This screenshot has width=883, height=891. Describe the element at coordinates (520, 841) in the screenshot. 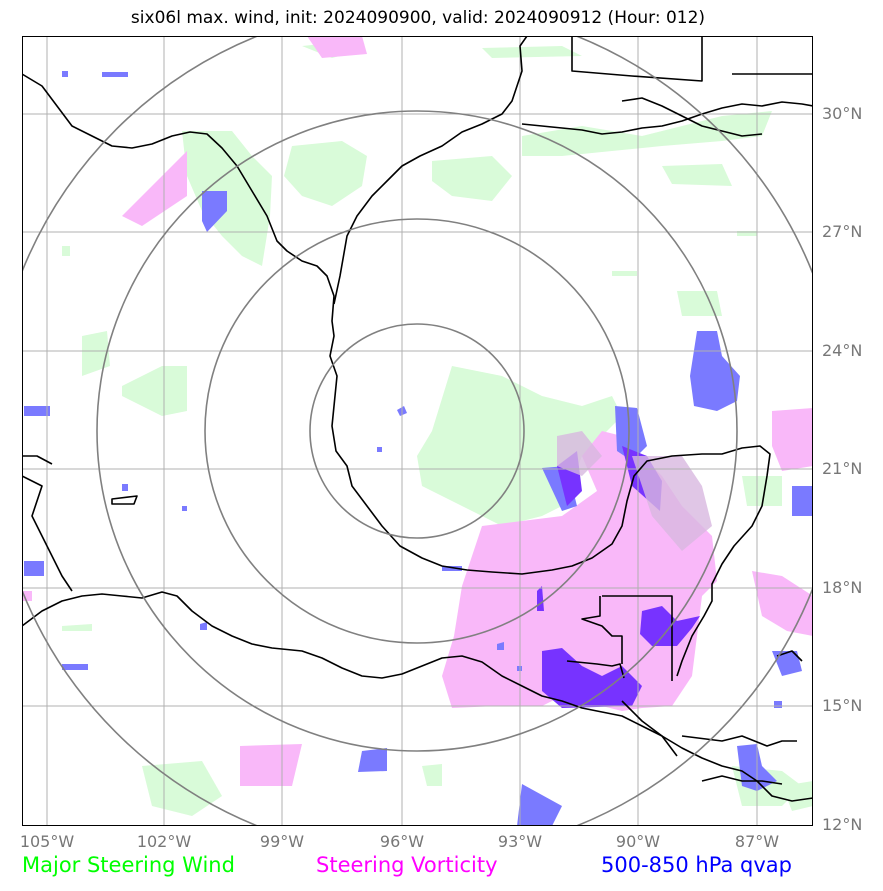

I see `lon-label: 93°W` at that location.